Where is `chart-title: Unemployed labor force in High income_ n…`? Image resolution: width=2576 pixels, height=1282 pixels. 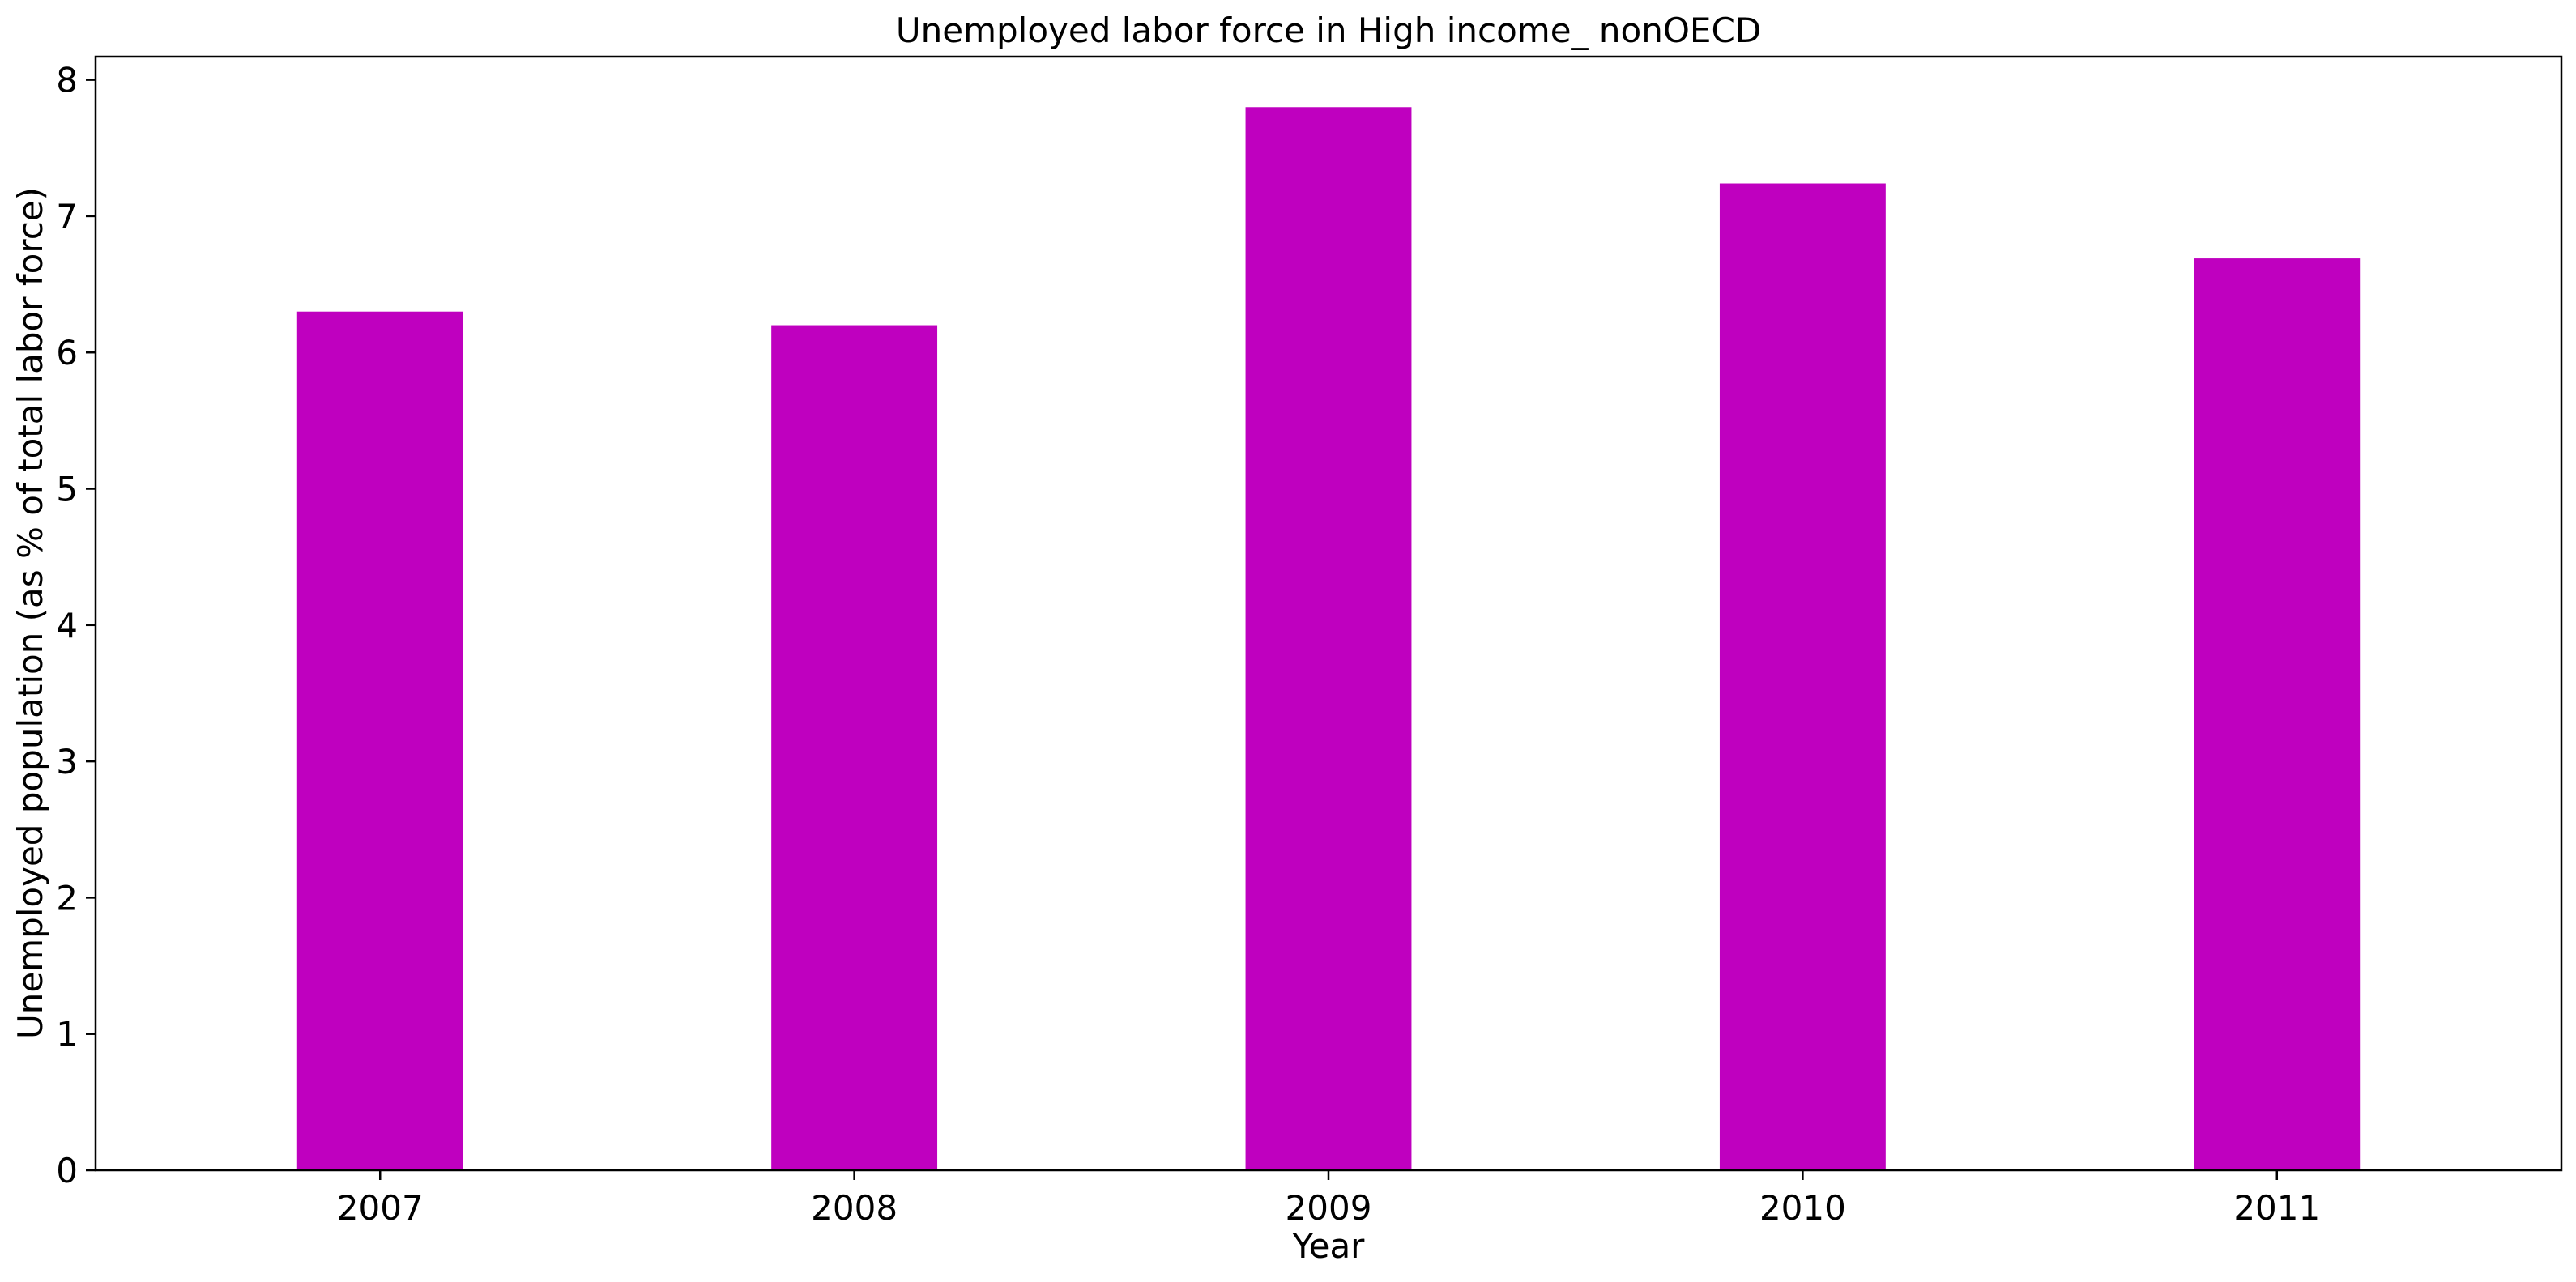
chart-title: Unemployed labor force in High income_ n… is located at coordinates (1328, 30).